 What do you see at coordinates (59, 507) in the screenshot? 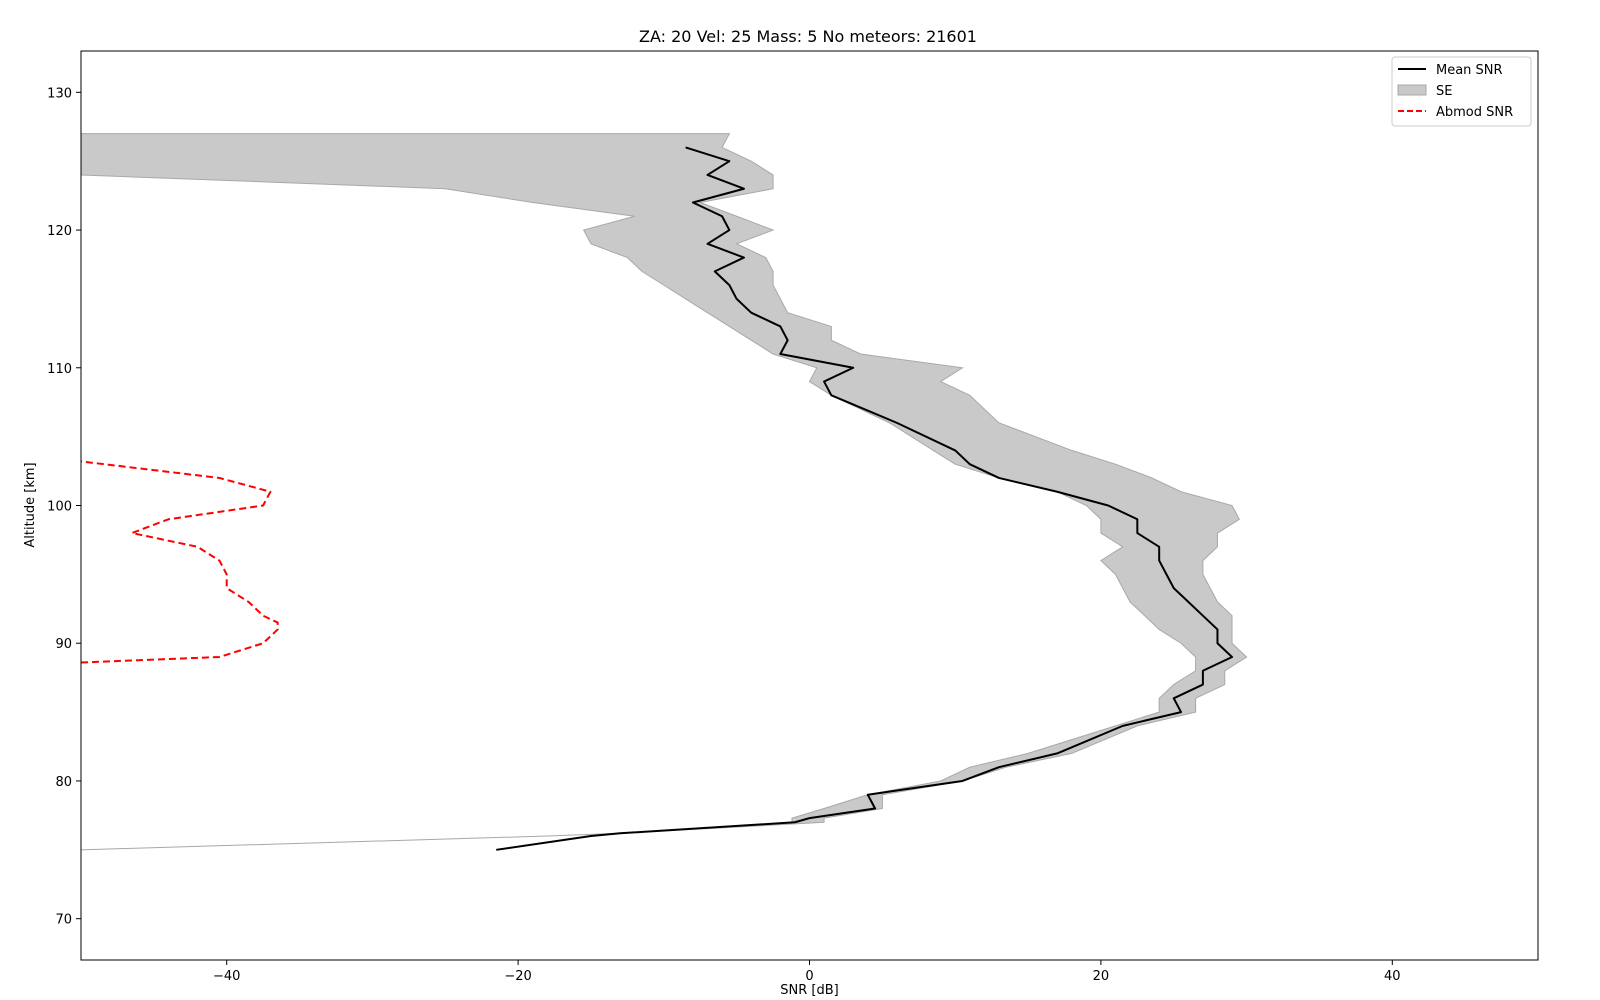
I see `y-tick-label: 100` at bounding box center [59, 507].